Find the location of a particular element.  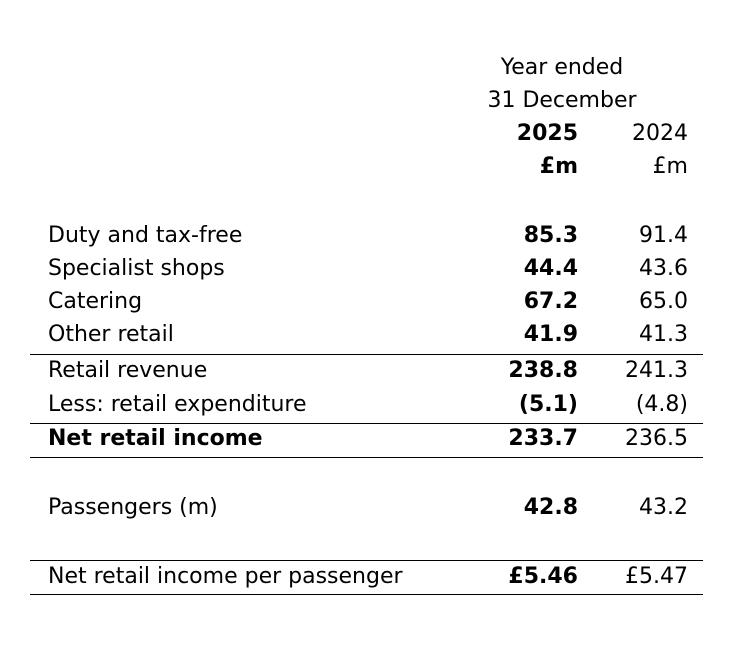

row-value-current: 44.4 is located at coordinates (550, 268).